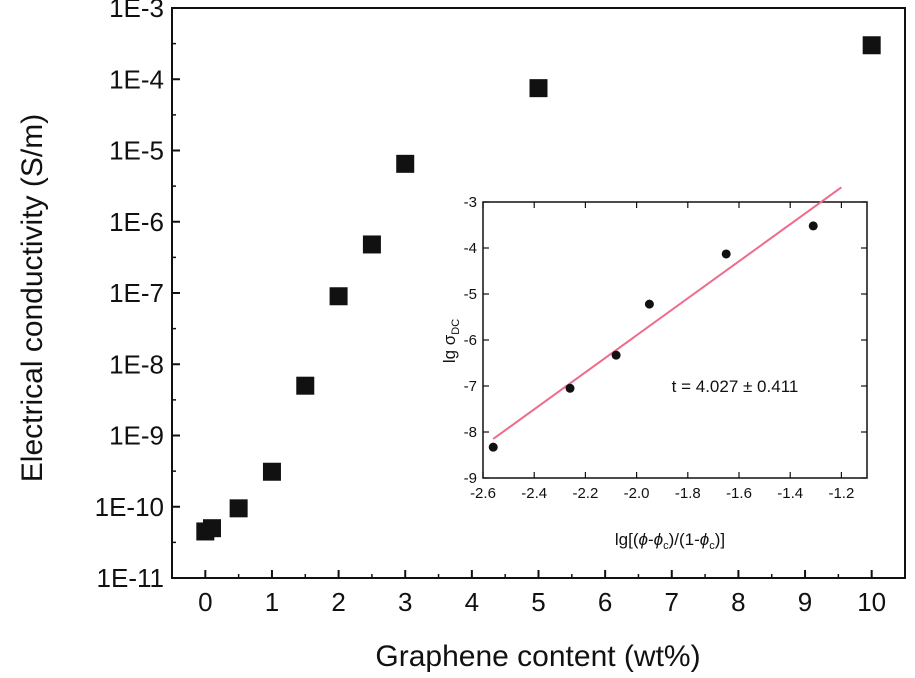  Describe the element at coordinates (470, 294) in the screenshot. I see `inset-y-tick-label: -5` at that location.